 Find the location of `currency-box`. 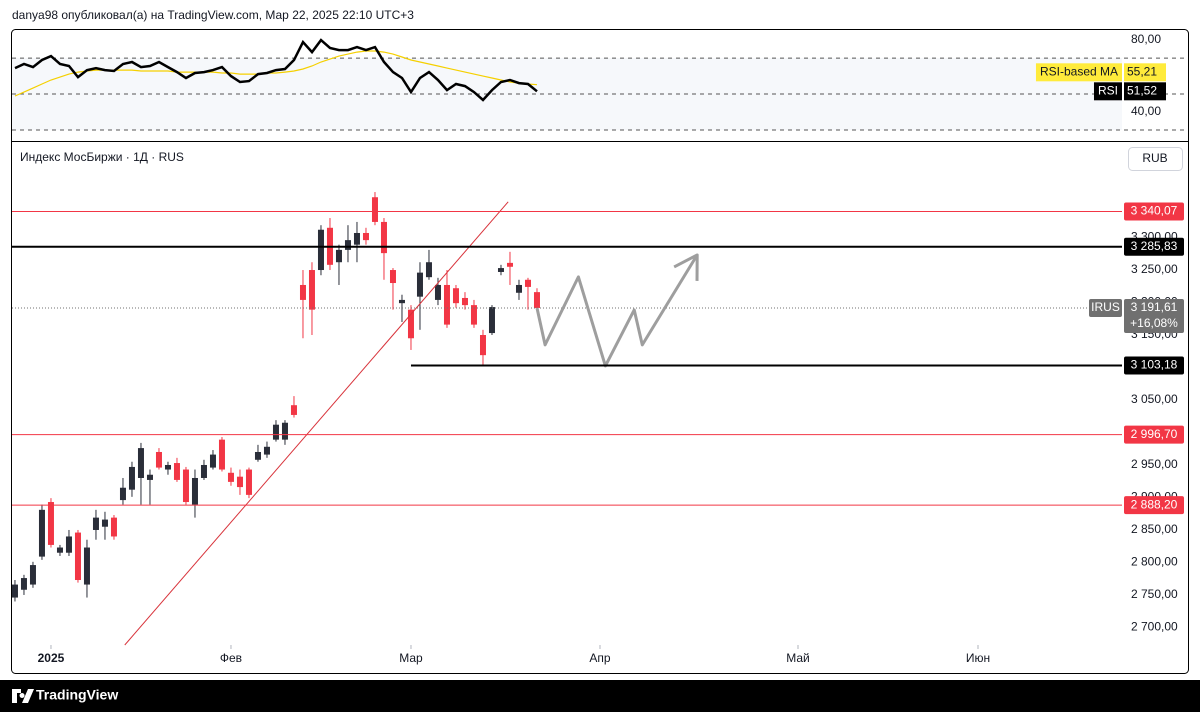

currency-box is located at coordinates (1155, 159).